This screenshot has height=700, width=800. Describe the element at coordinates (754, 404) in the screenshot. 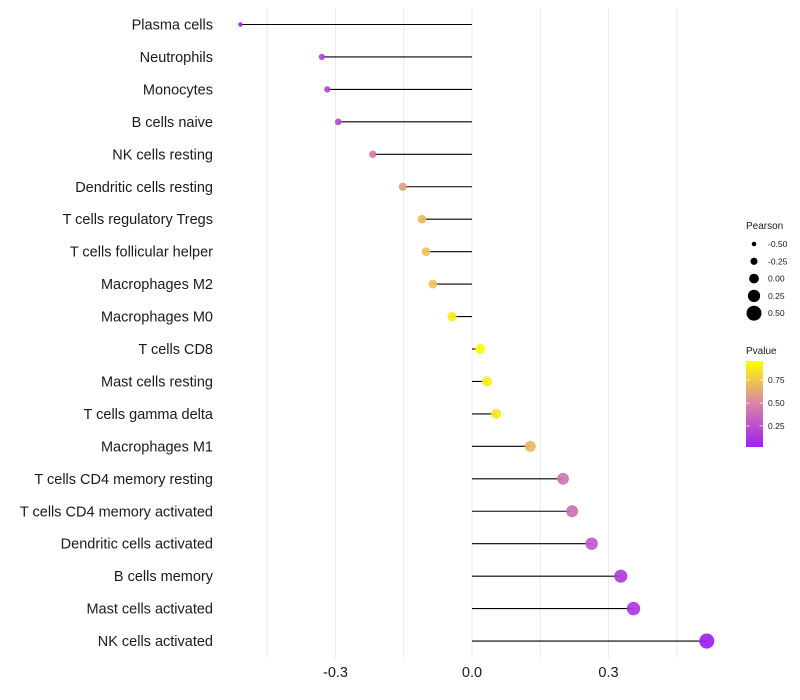

I see `pvalue-colorbar` at that location.